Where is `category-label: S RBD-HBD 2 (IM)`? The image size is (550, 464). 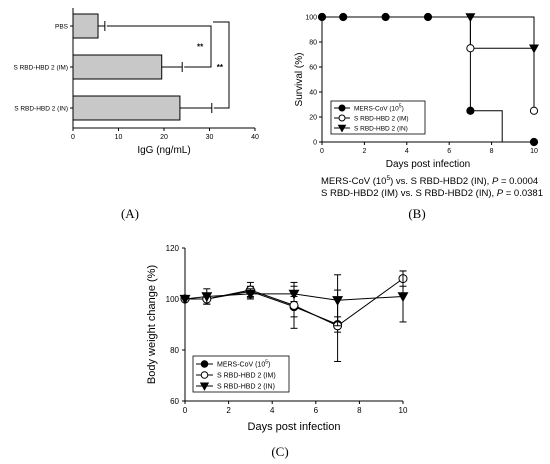 category-label: S RBD-HBD 2 (IM) is located at coordinates (40, 68).